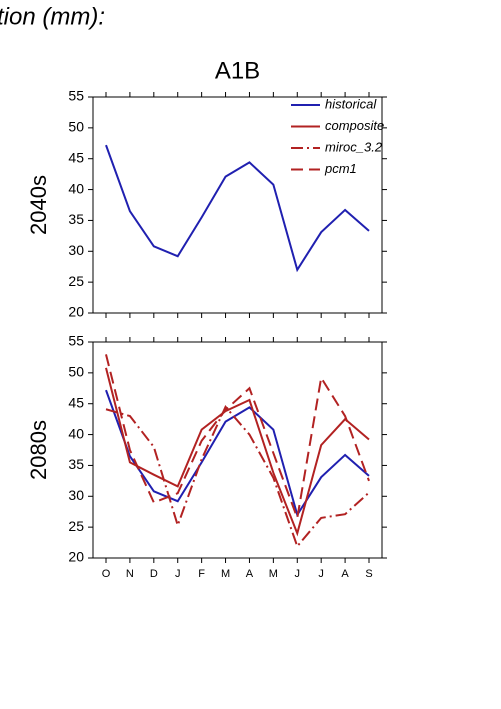  Describe the element at coordinates (368, 574) in the screenshot. I see `x-tick-label: S` at that location.